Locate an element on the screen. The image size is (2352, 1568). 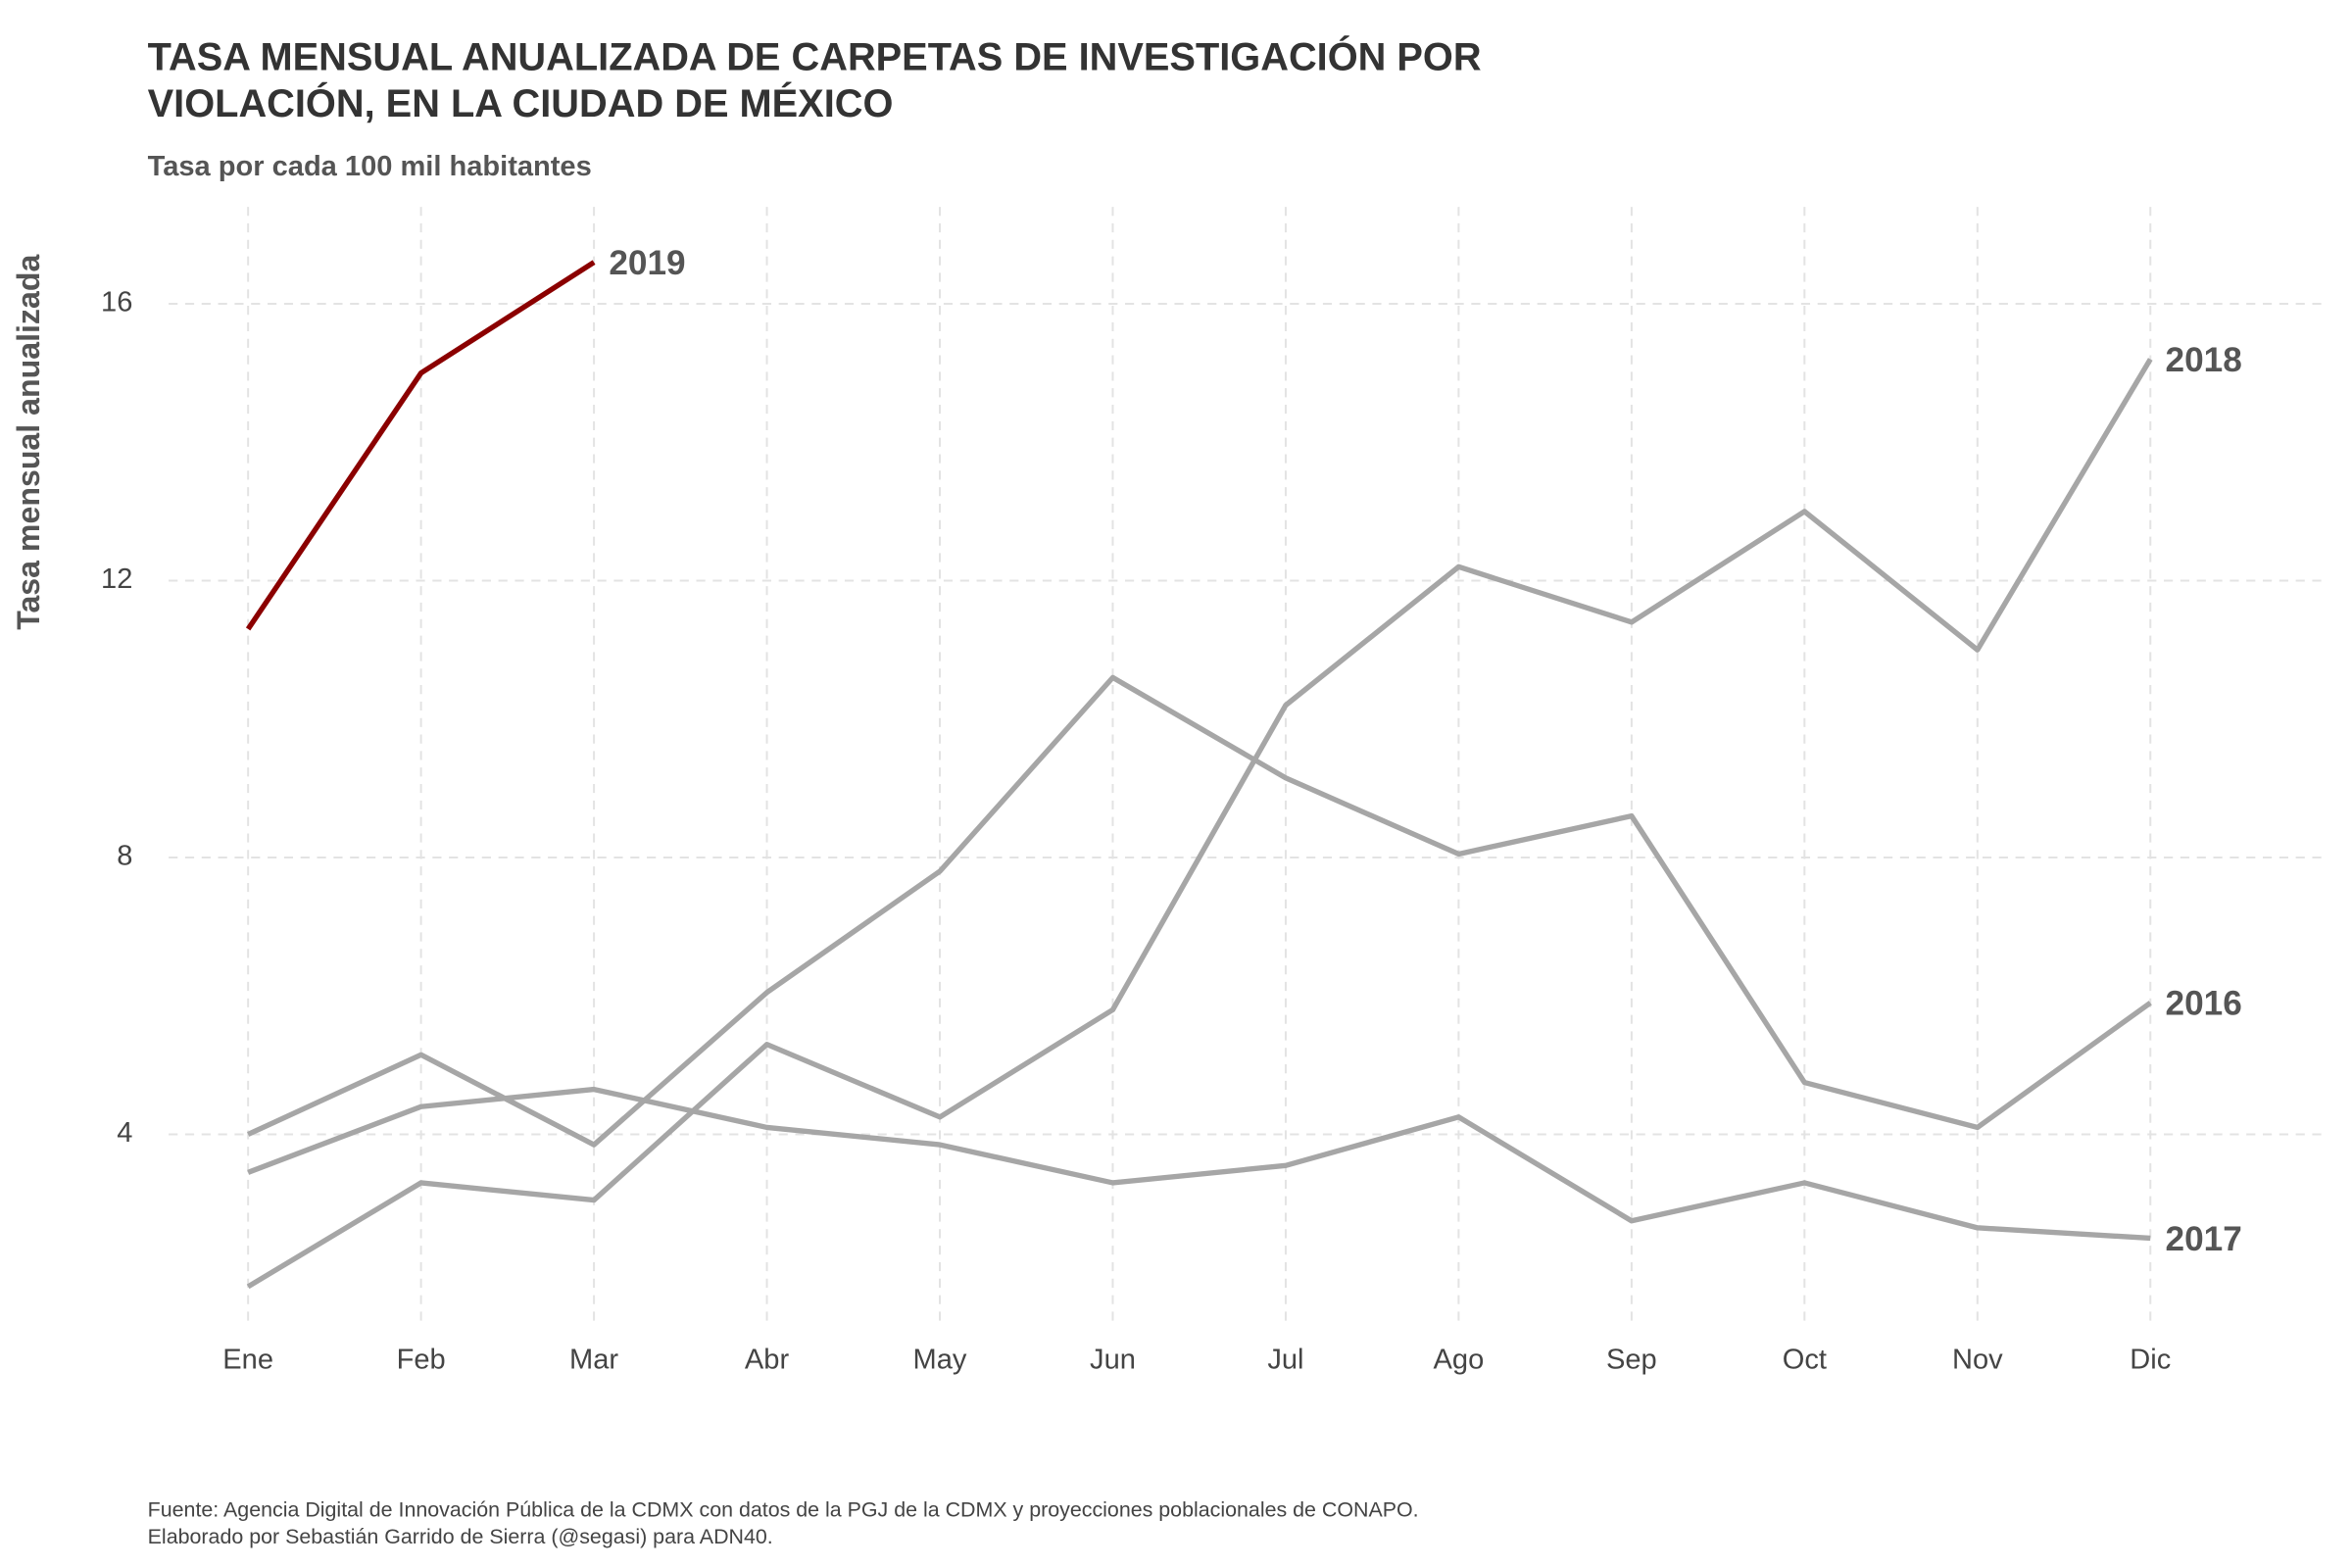
x-tick-label: Mar is located at coordinates (593, 1360).